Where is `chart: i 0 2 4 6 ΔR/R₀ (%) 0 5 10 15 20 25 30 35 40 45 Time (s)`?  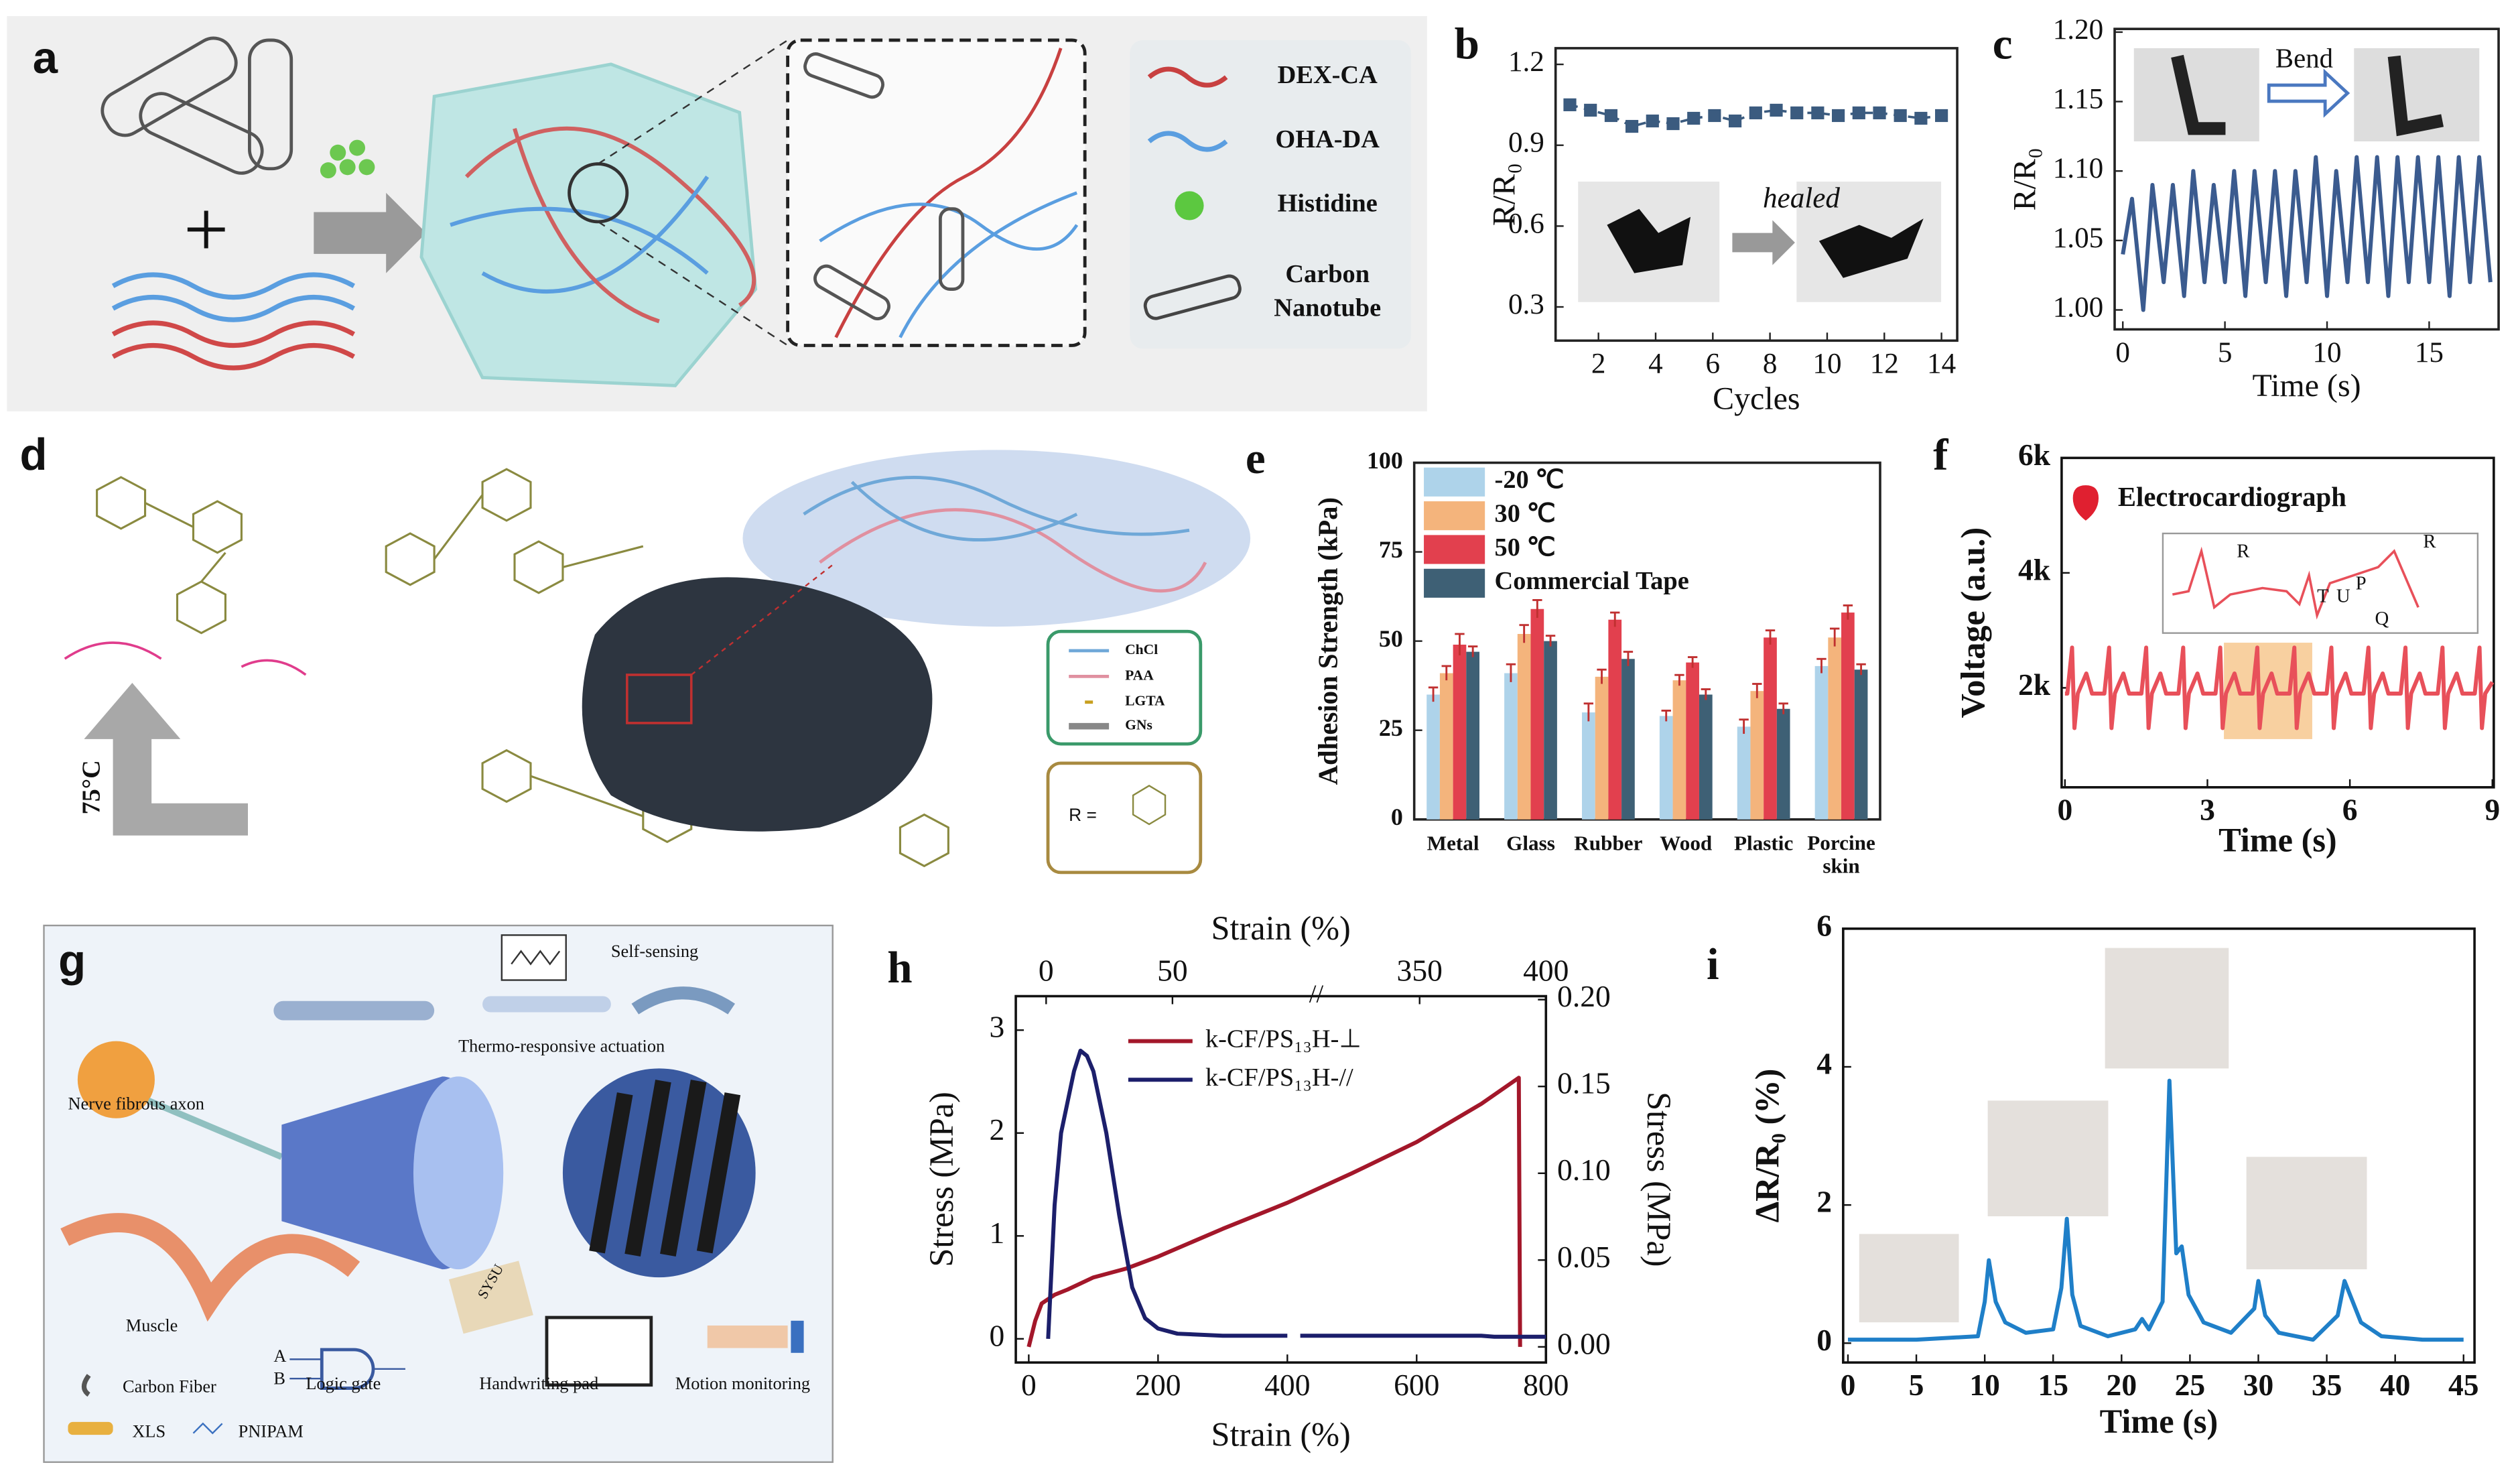
chart: i 0 2 4 6 ΔR/R₀ (%) 0 5 10 15 20 25 30 35 40 45 Time (s) is located at coordinates (2093, 1174).